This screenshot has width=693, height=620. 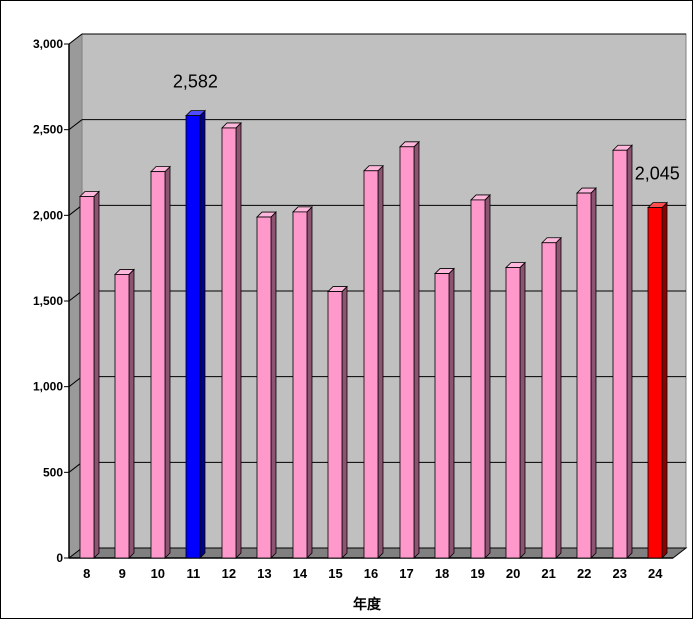 I want to click on x-tick-label: 17, so click(x=406, y=573).